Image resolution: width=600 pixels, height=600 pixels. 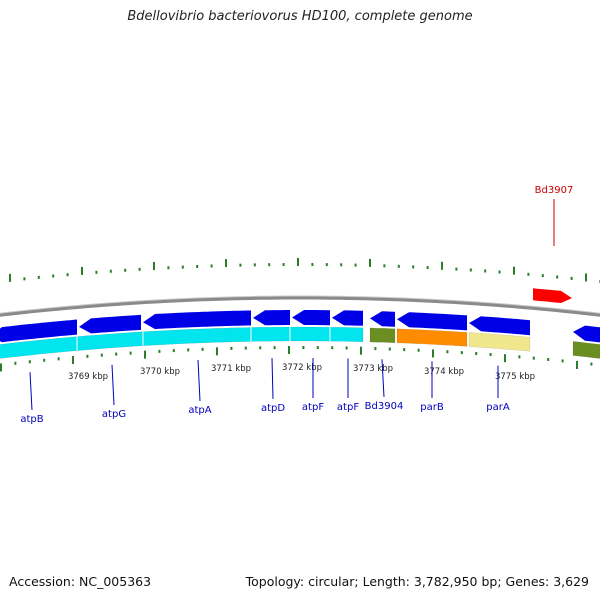 I want to click on accession-label: Accession: NC_005363, so click(x=80, y=581).